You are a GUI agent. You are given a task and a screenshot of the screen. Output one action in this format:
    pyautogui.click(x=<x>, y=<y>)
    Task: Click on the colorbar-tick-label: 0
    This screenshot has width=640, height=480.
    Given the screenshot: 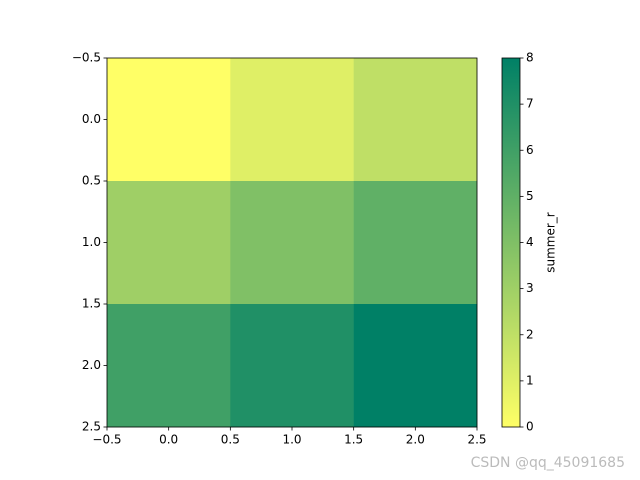 What is the action you would take?
    pyautogui.click(x=530, y=427)
    